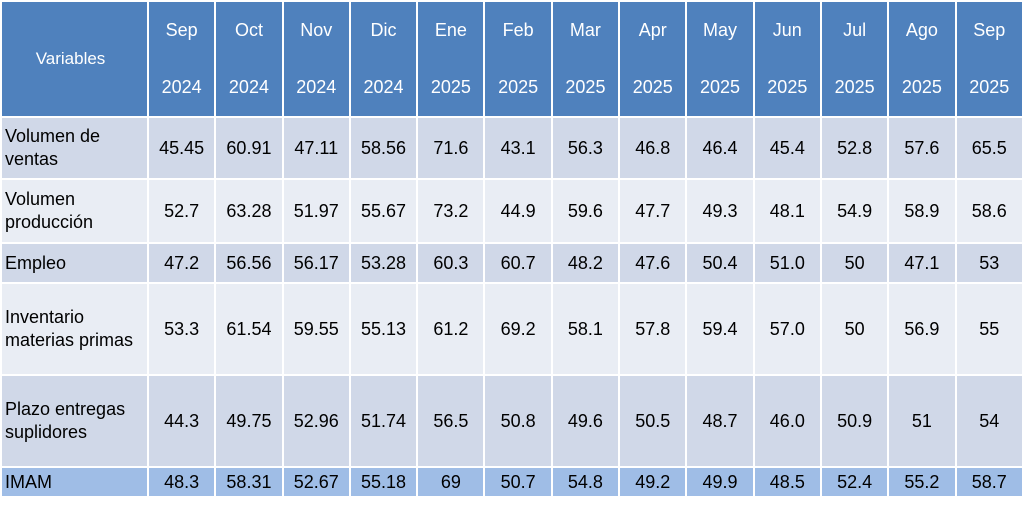 The width and height of the screenshot is (1024, 519). What do you see at coordinates (854, 482) in the screenshot?
I see `cell-value: 52.4` at bounding box center [854, 482].